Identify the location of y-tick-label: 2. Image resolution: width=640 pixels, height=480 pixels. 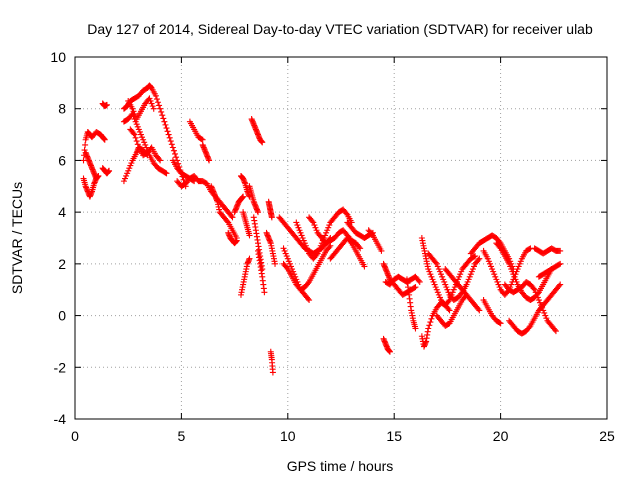
(62, 264).